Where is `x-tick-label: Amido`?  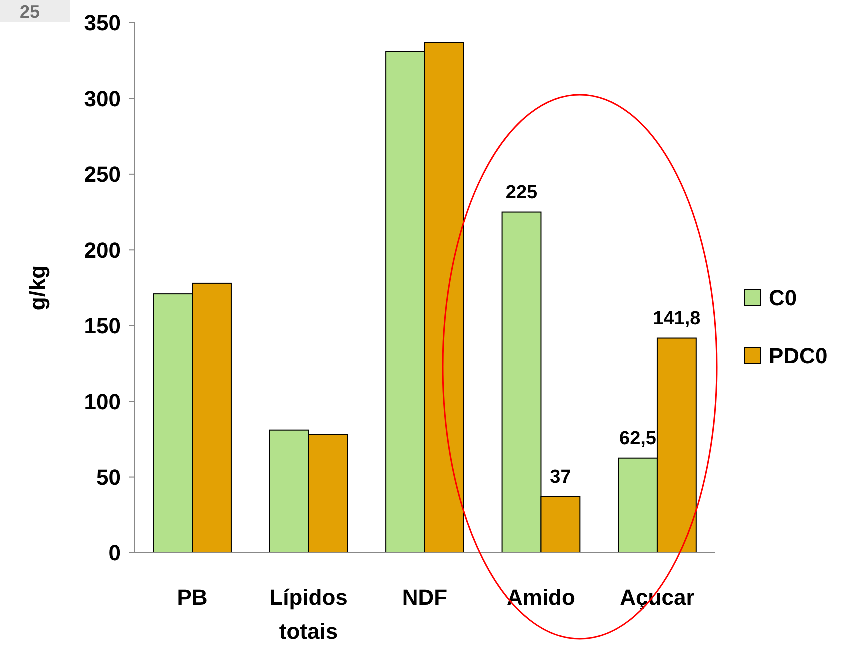
x-tick-label: Amido is located at coordinates (541, 597).